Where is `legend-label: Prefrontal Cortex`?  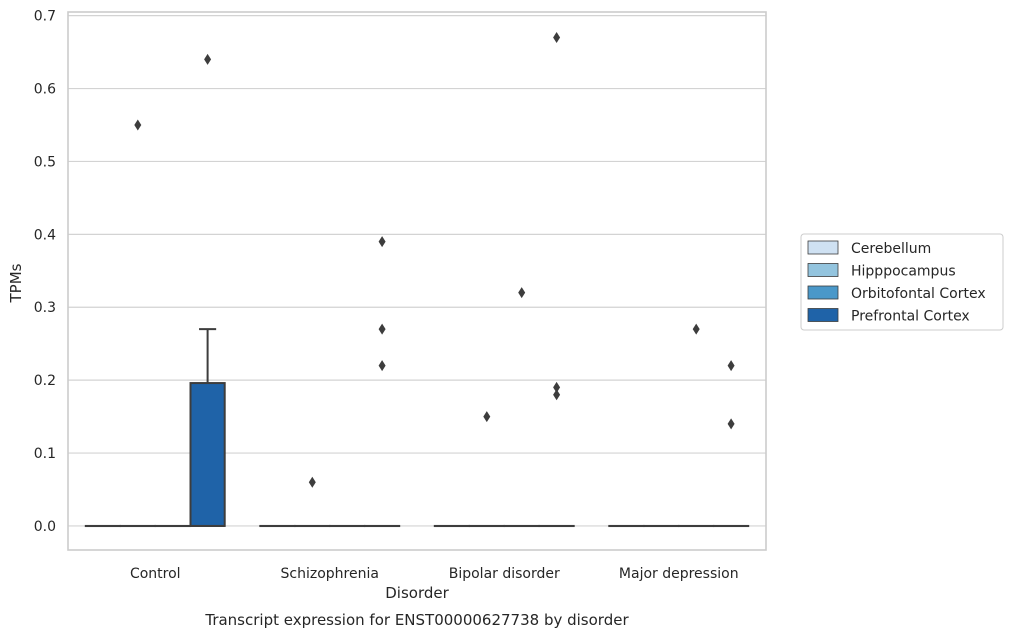
legend-label: Prefrontal Cortex is located at coordinates (910, 317).